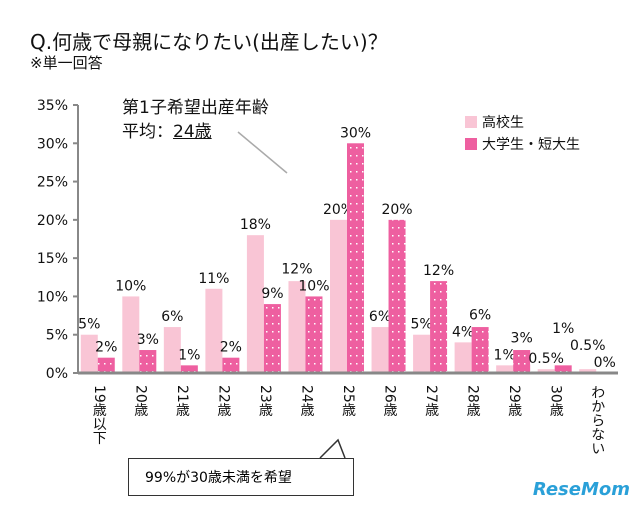 This screenshot has width=640, height=508. I want to click on x-tick-label: 21歳, so click(182, 401).